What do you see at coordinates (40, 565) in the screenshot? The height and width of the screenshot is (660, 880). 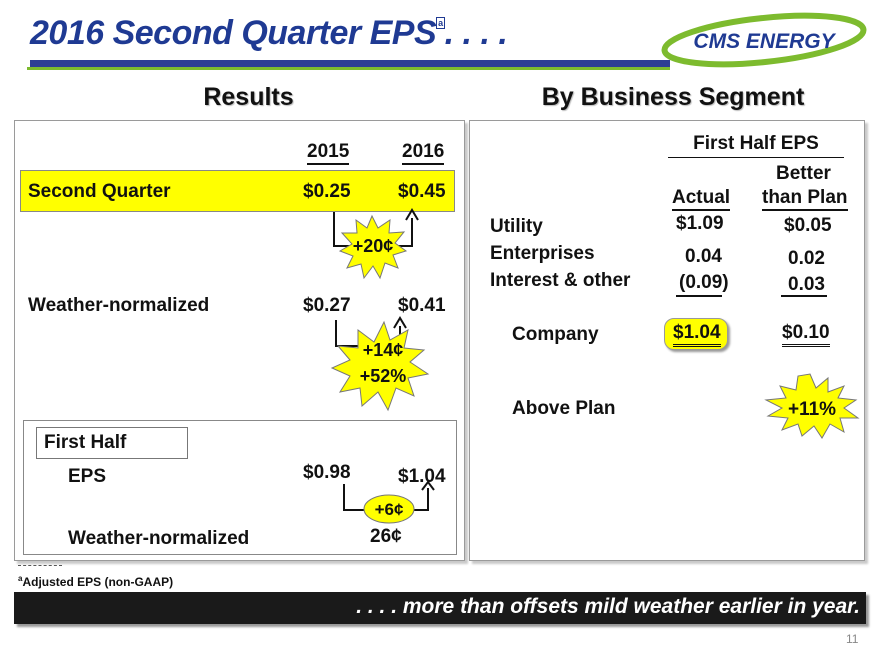 I see `footnote-rule` at bounding box center [40, 565].